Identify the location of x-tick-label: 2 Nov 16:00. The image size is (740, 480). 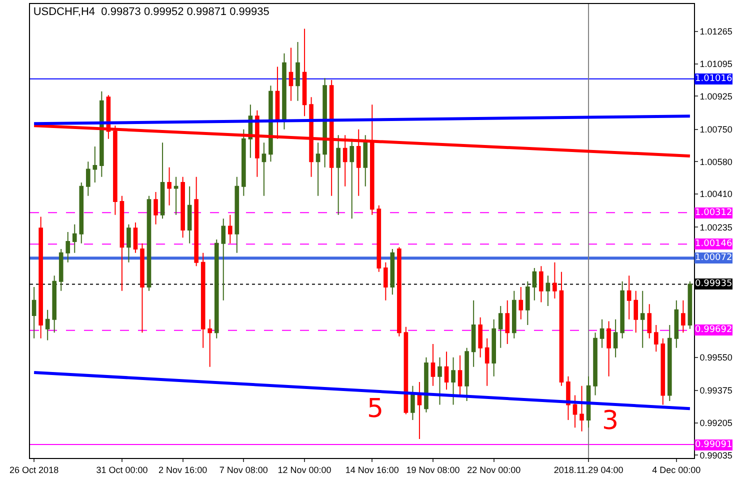
(183, 469).